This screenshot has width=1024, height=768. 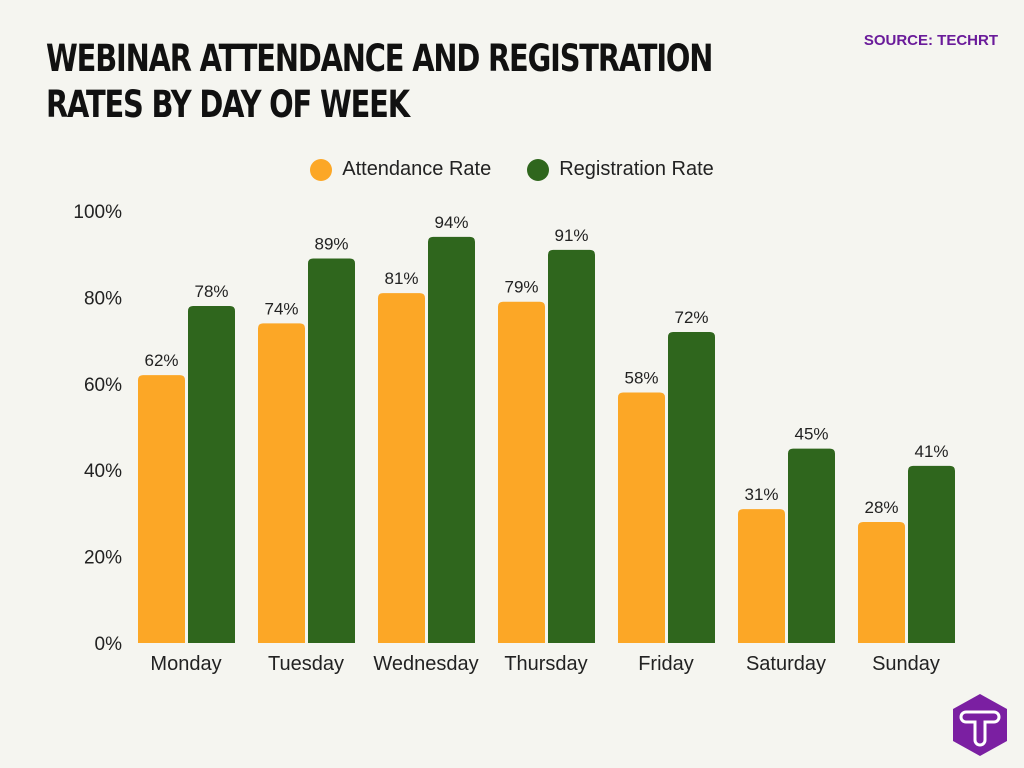 I want to click on x-tick-label: Thursday, so click(x=545, y=664).